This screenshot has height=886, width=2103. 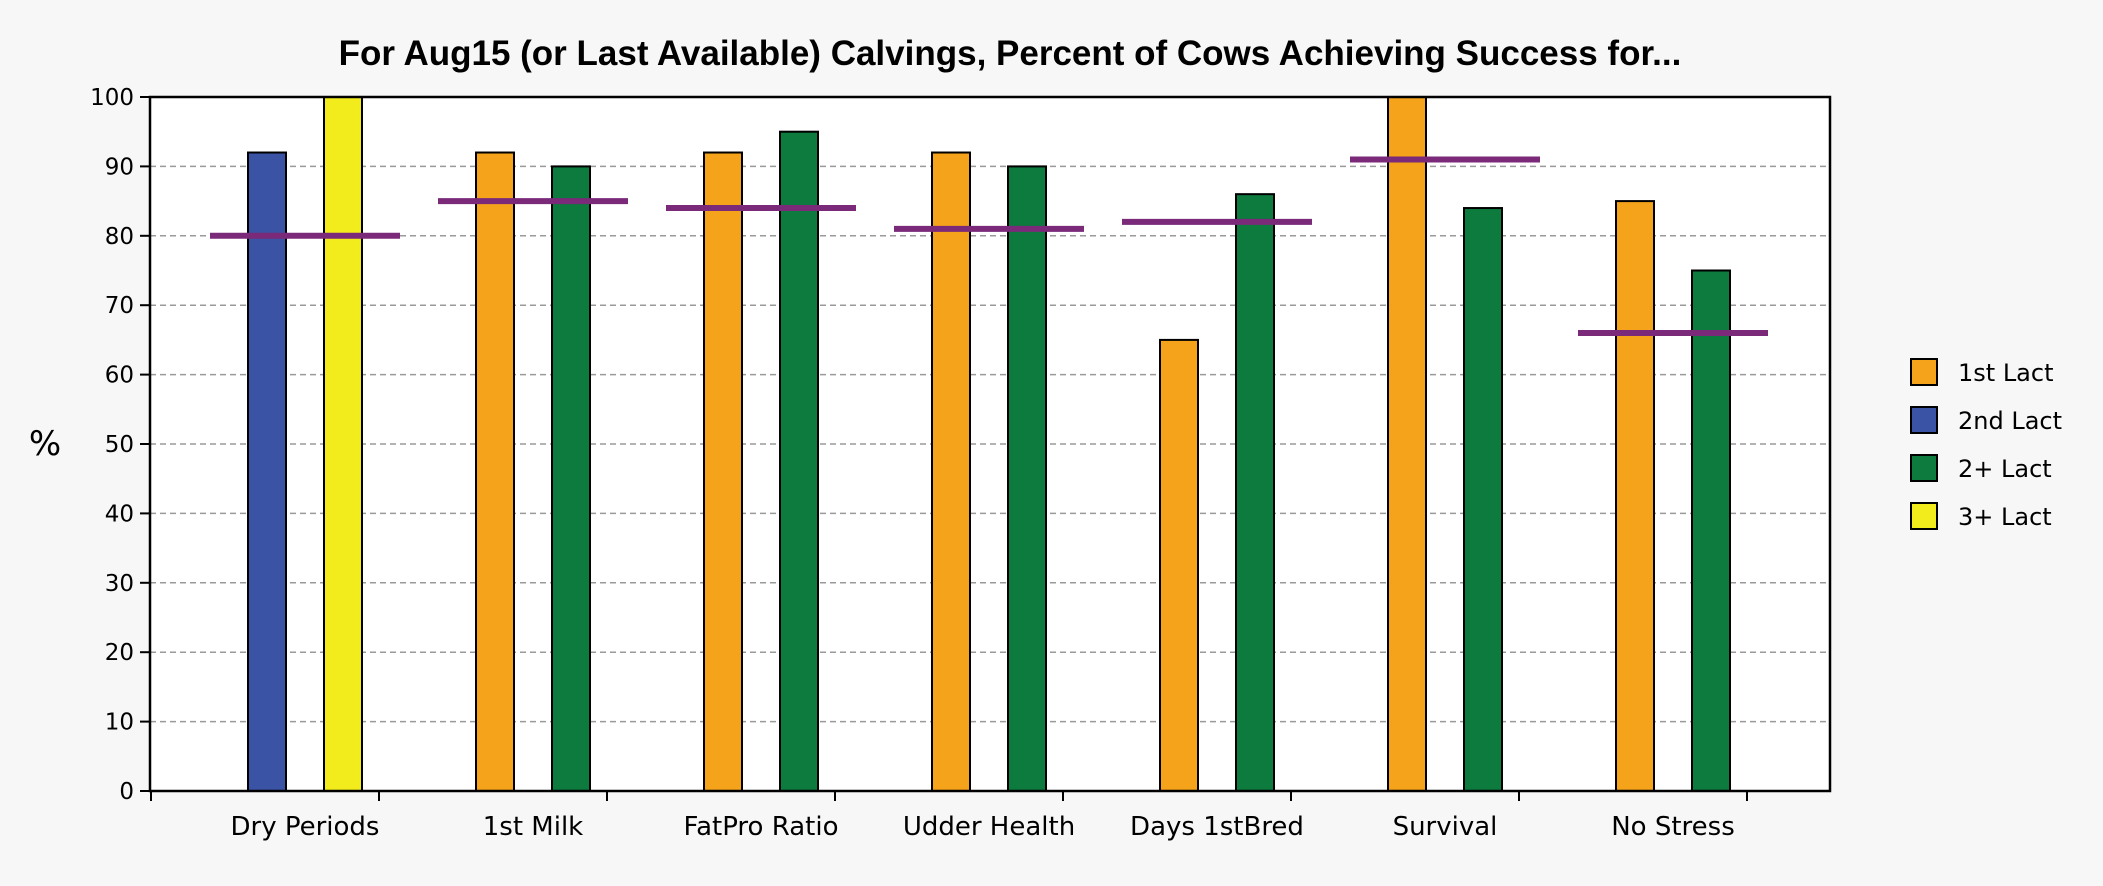 I want to click on x-tick-label: Dry Periods, so click(x=305, y=827).